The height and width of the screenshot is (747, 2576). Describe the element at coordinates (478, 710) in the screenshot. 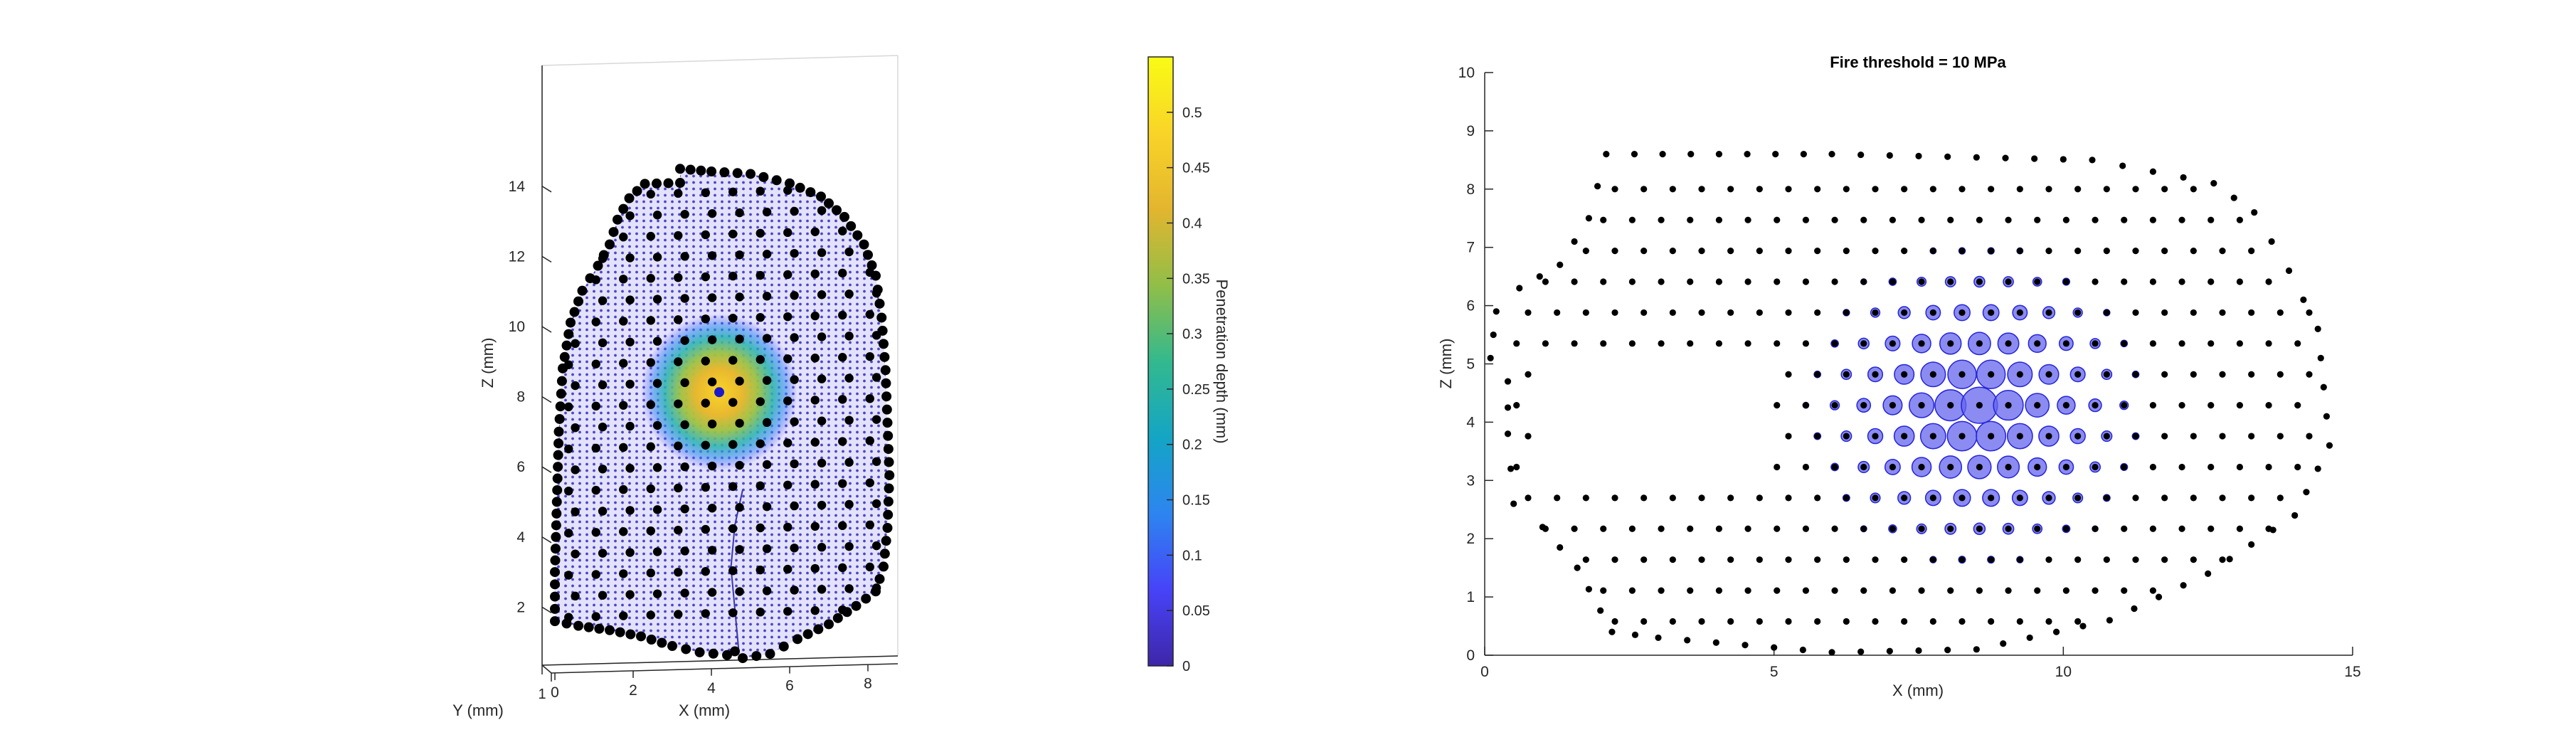

I see `left-ylabel: Y (mm)` at that location.